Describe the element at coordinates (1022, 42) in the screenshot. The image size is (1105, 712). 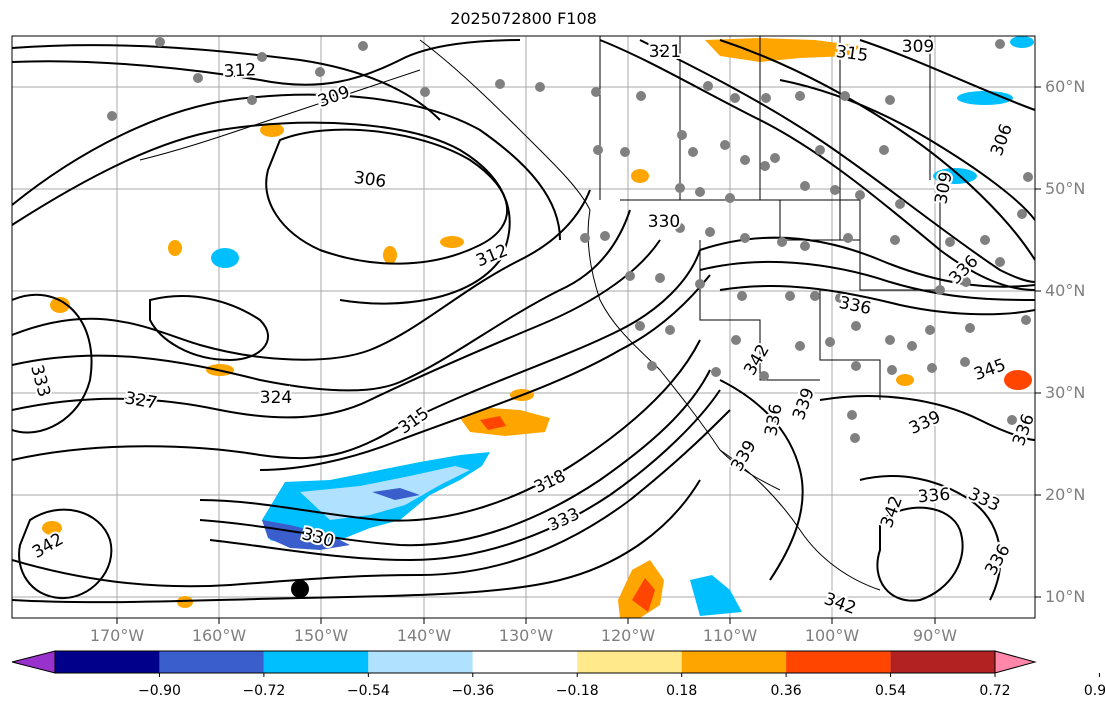
I see `blue-region-topright` at that location.